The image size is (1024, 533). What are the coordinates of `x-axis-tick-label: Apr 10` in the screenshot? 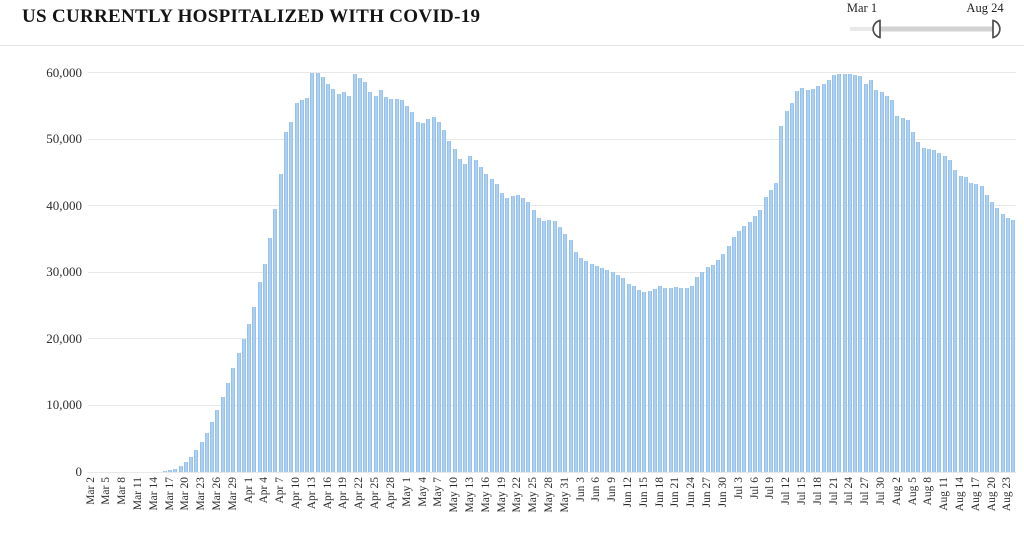 It's located at (296, 493).